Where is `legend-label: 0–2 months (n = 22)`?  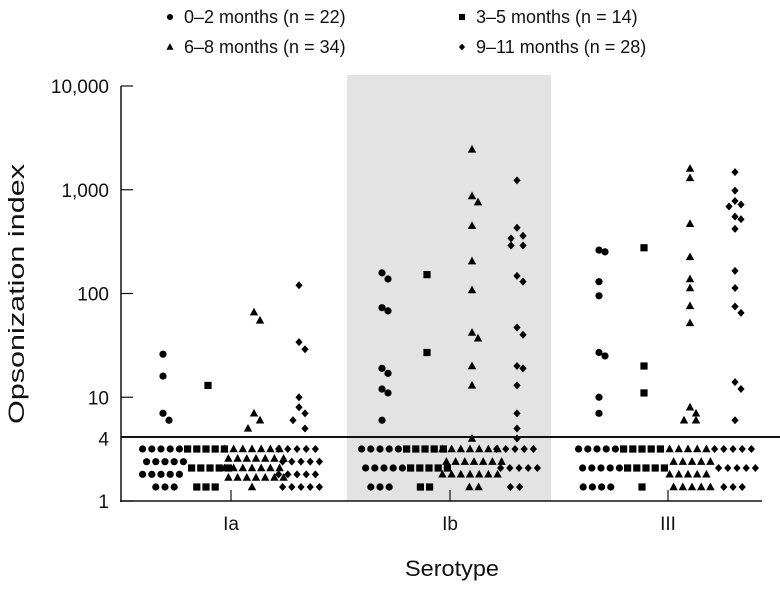
legend-label: 0–2 months (n = 22) is located at coordinates (265, 17).